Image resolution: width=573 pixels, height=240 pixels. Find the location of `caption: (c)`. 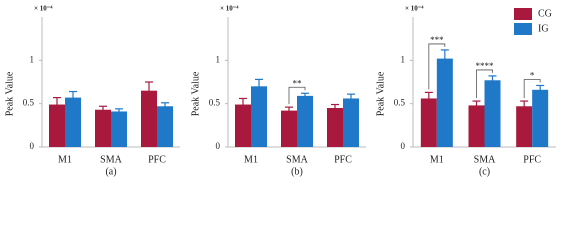

caption: (c) is located at coordinates (484, 171).